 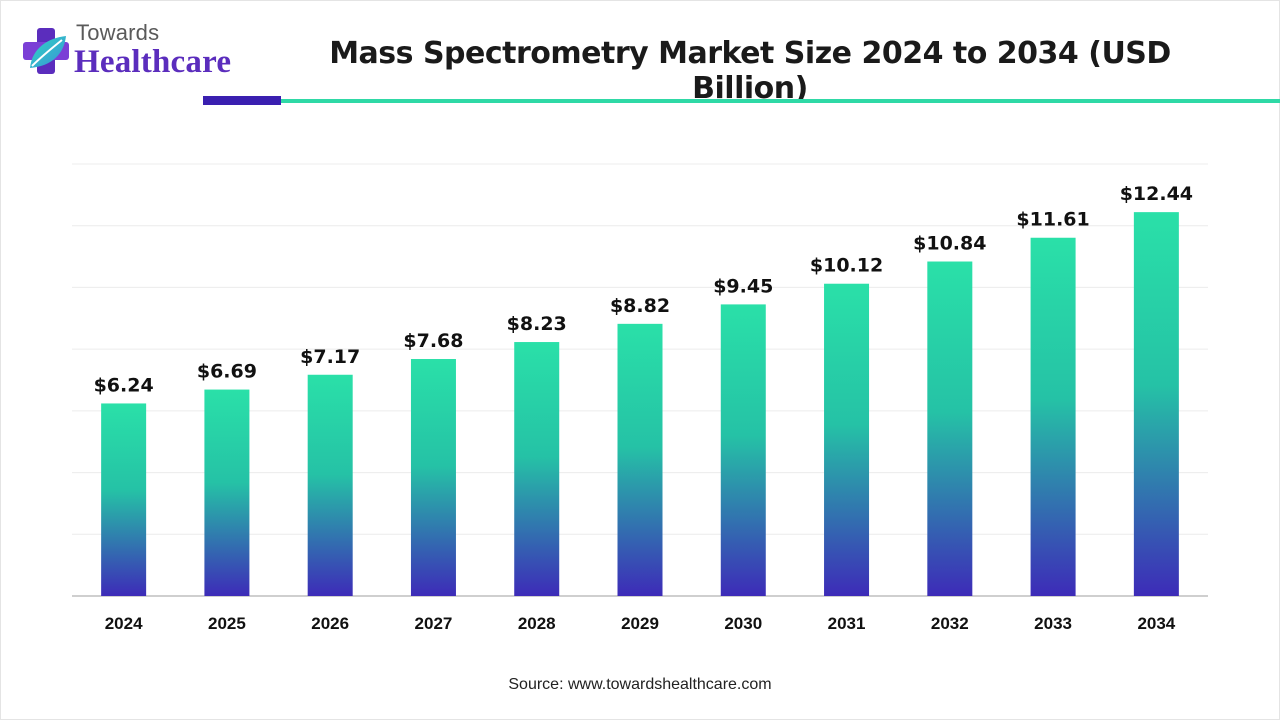 I want to click on value-label-2031: $10.12, so click(x=846, y=266).